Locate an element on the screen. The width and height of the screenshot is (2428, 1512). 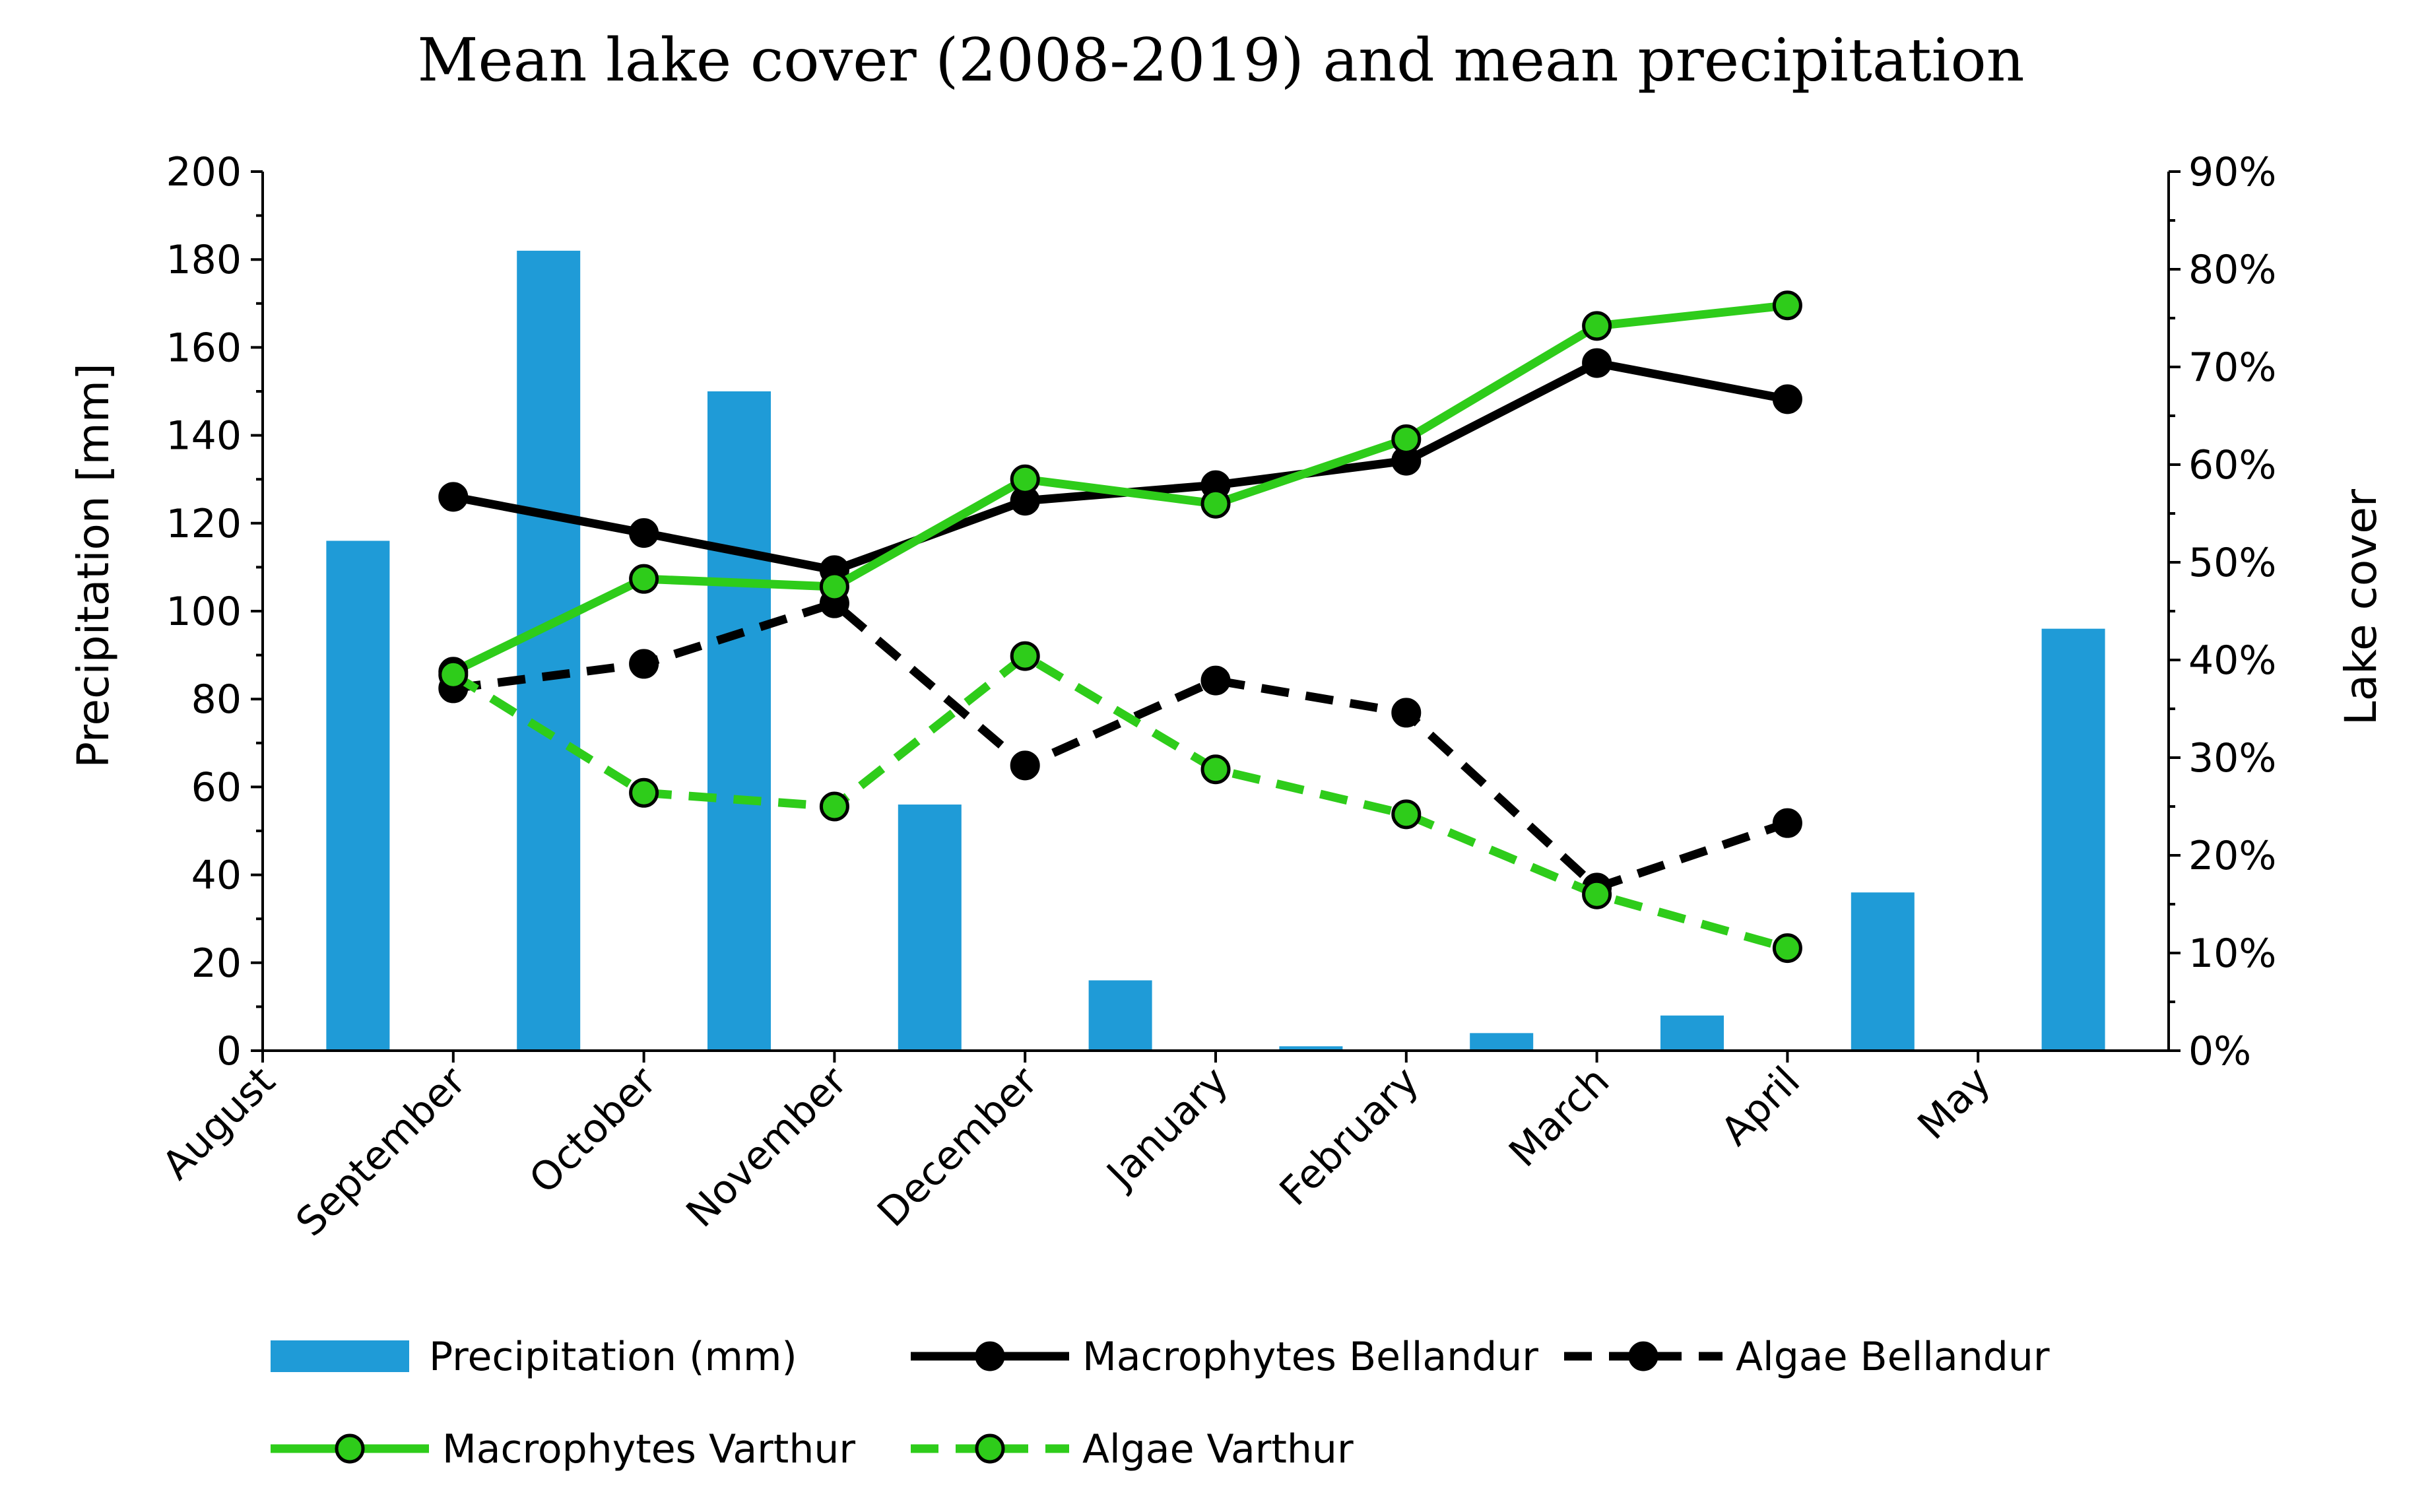
x-tick-label: December is located at coordinates (958, 1147).